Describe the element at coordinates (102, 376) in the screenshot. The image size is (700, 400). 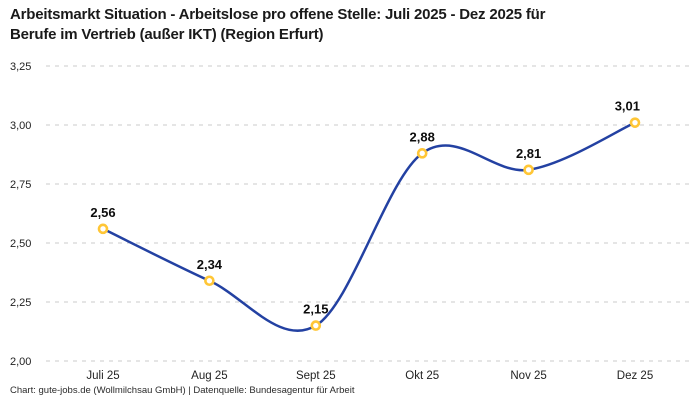
I see `x-tick-label: Juli 25` at that location.